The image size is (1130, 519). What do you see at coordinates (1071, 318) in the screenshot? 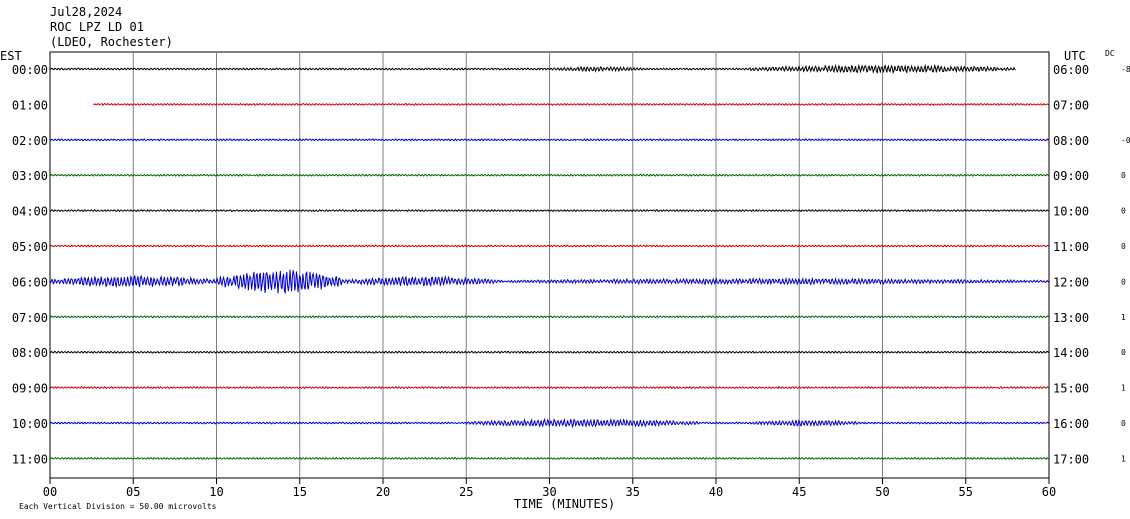
I see `row-label-utc: 13:00` at bounding box center [1071, 318].